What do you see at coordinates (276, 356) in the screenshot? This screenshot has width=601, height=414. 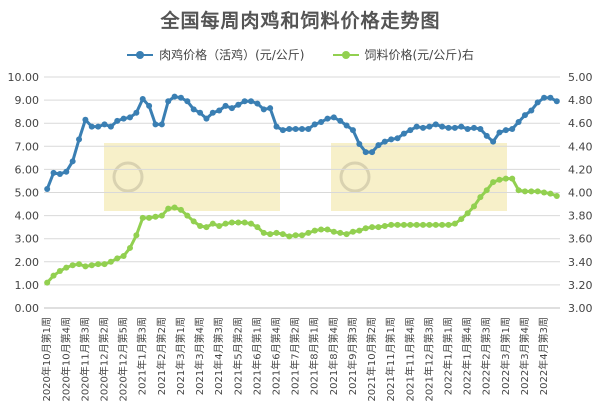 I see `x-tick-label: 2021年6月第4周` at bounding box center [276, 356].